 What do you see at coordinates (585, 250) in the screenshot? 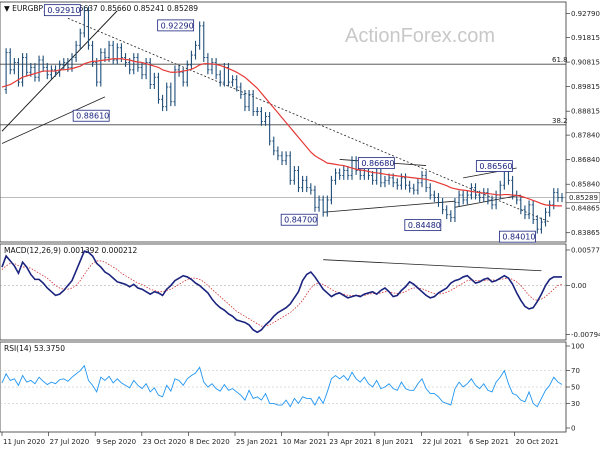
I see `macd-y-tick-label: 0.005779` at bounding box center [585, 250].